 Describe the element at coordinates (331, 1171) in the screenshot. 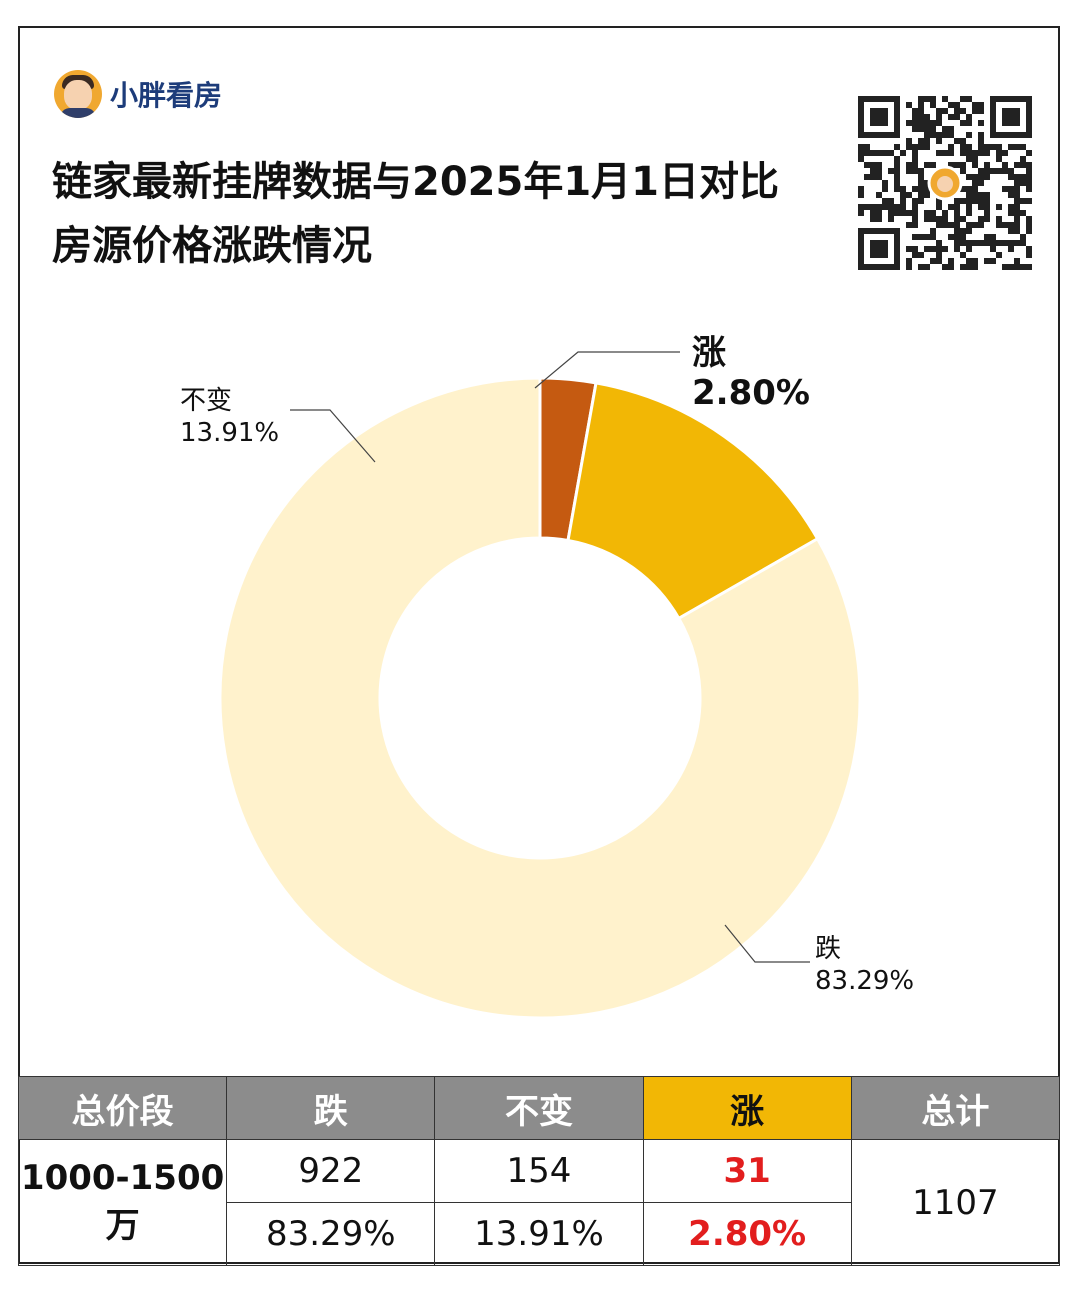

I see `count-down: 922` at that location.